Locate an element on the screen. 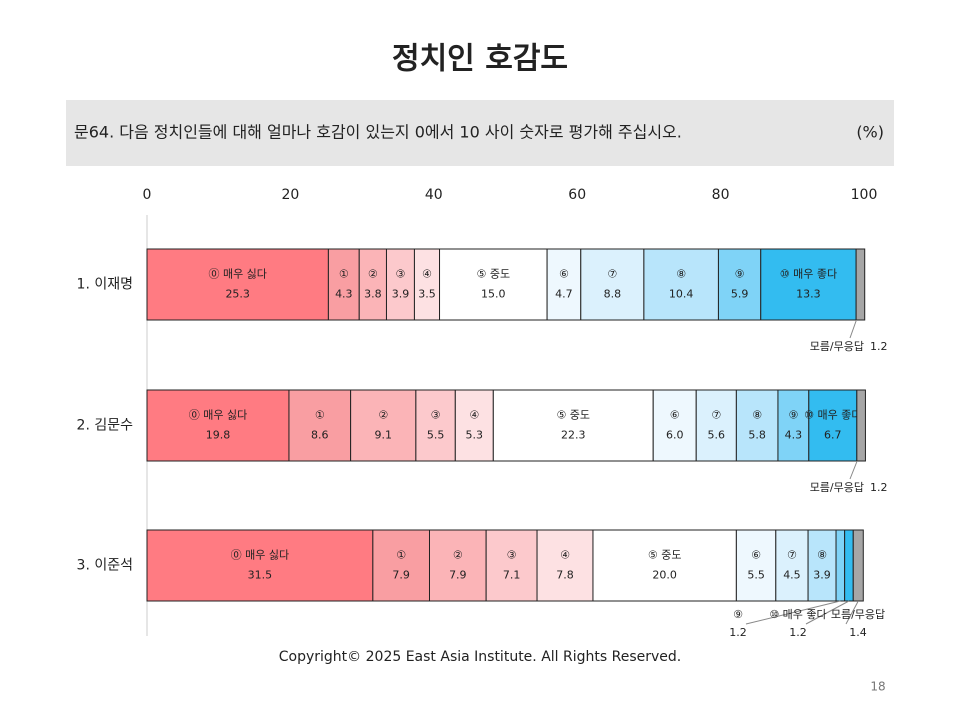 This screenshot has height=720, width=960. question-box is located at coordinates (480, 133).